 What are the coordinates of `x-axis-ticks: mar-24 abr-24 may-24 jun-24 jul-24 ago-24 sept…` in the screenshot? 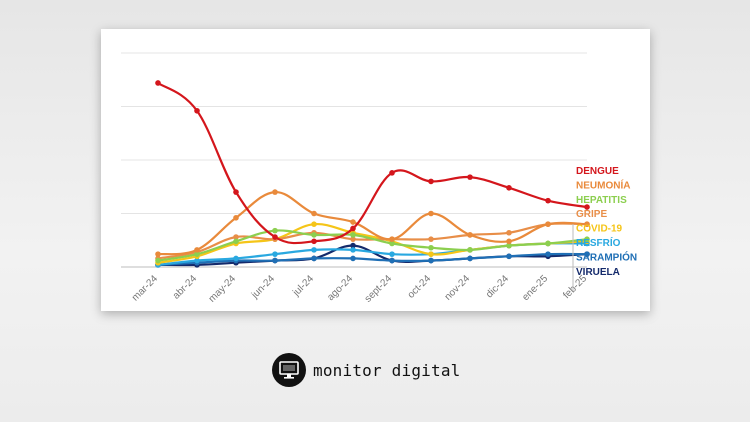 It's located at (359, 289).